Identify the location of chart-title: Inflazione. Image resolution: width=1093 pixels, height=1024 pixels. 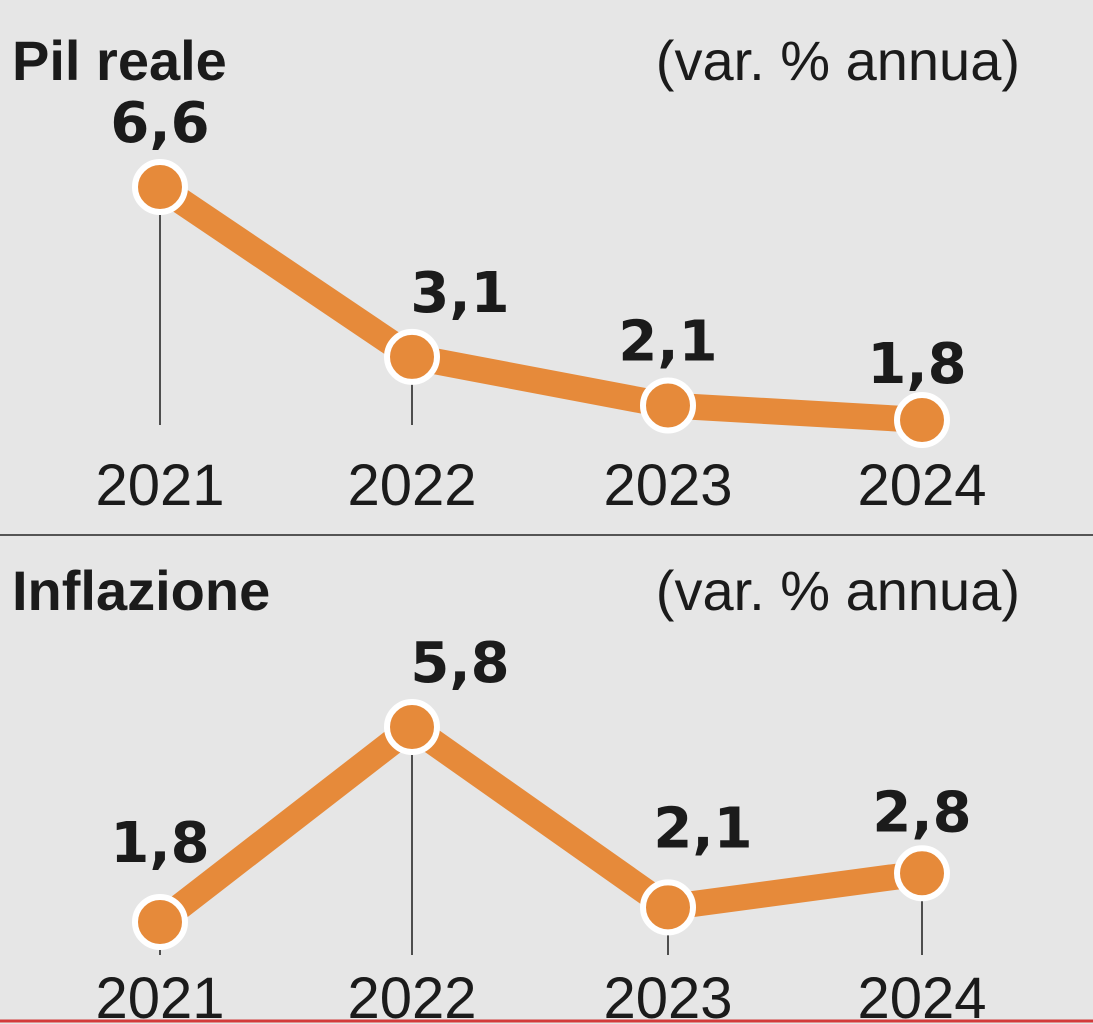
(141, 590).